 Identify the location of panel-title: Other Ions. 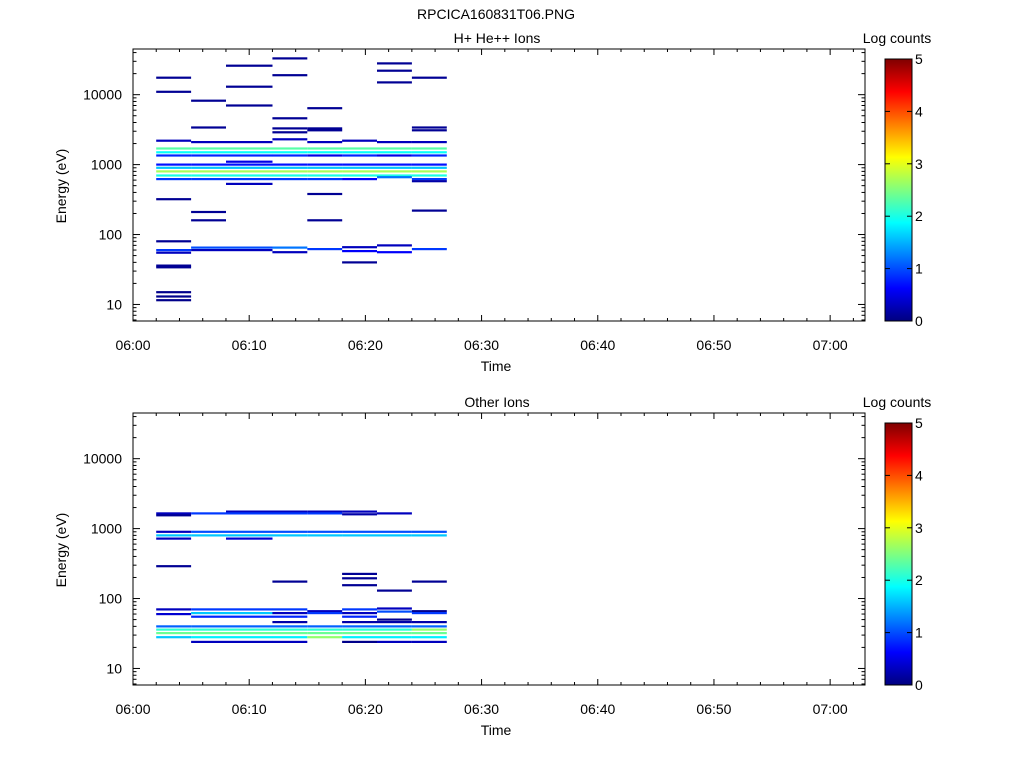
(496, 402).